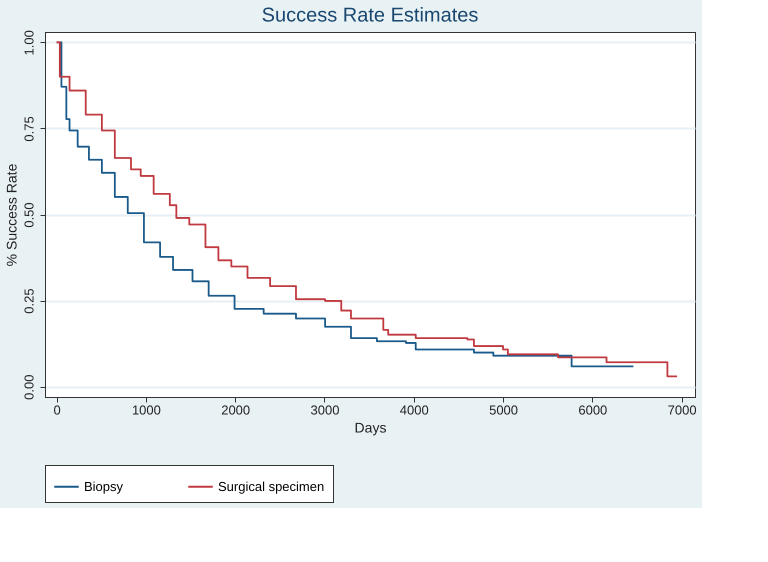 The image size is (768, 562). What do you see at coordinates (29, 129) in the screenshot?
I see `y-tick-label: 0.75` at bounding box center [29, 129].